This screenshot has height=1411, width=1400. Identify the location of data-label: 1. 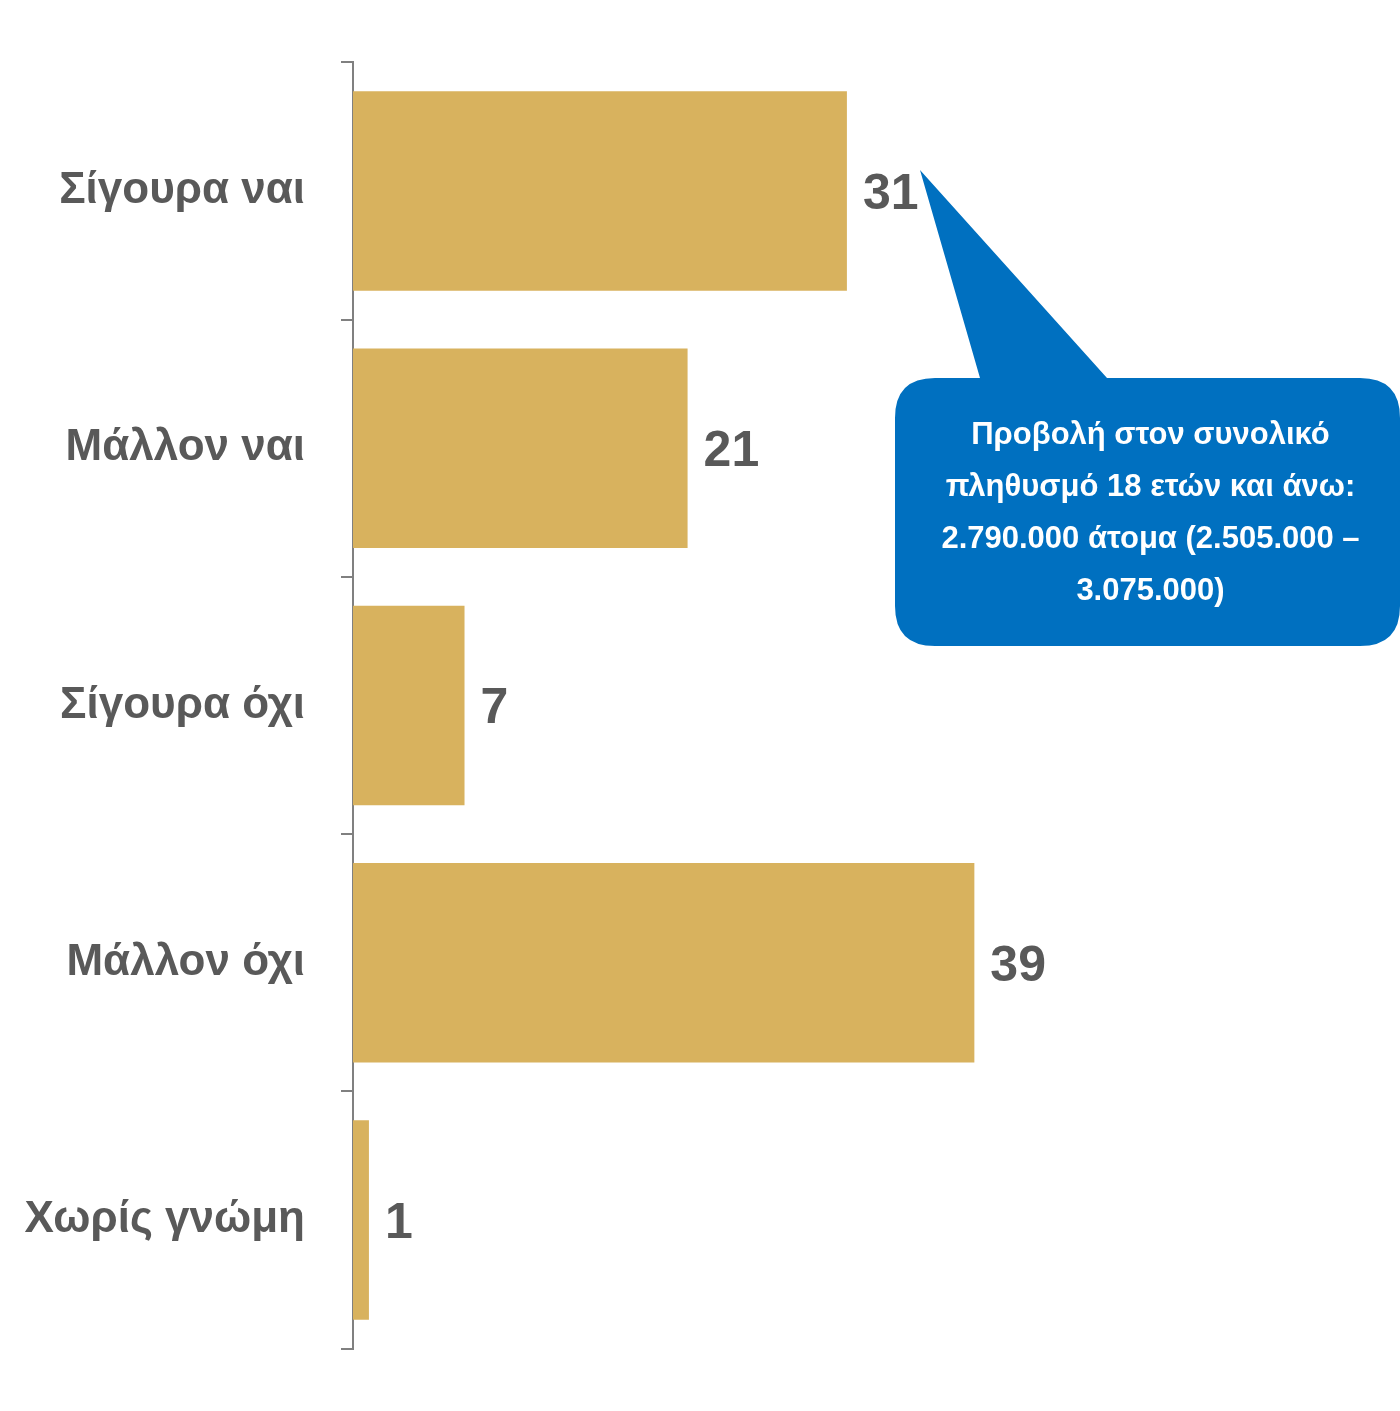
(398, 1220).